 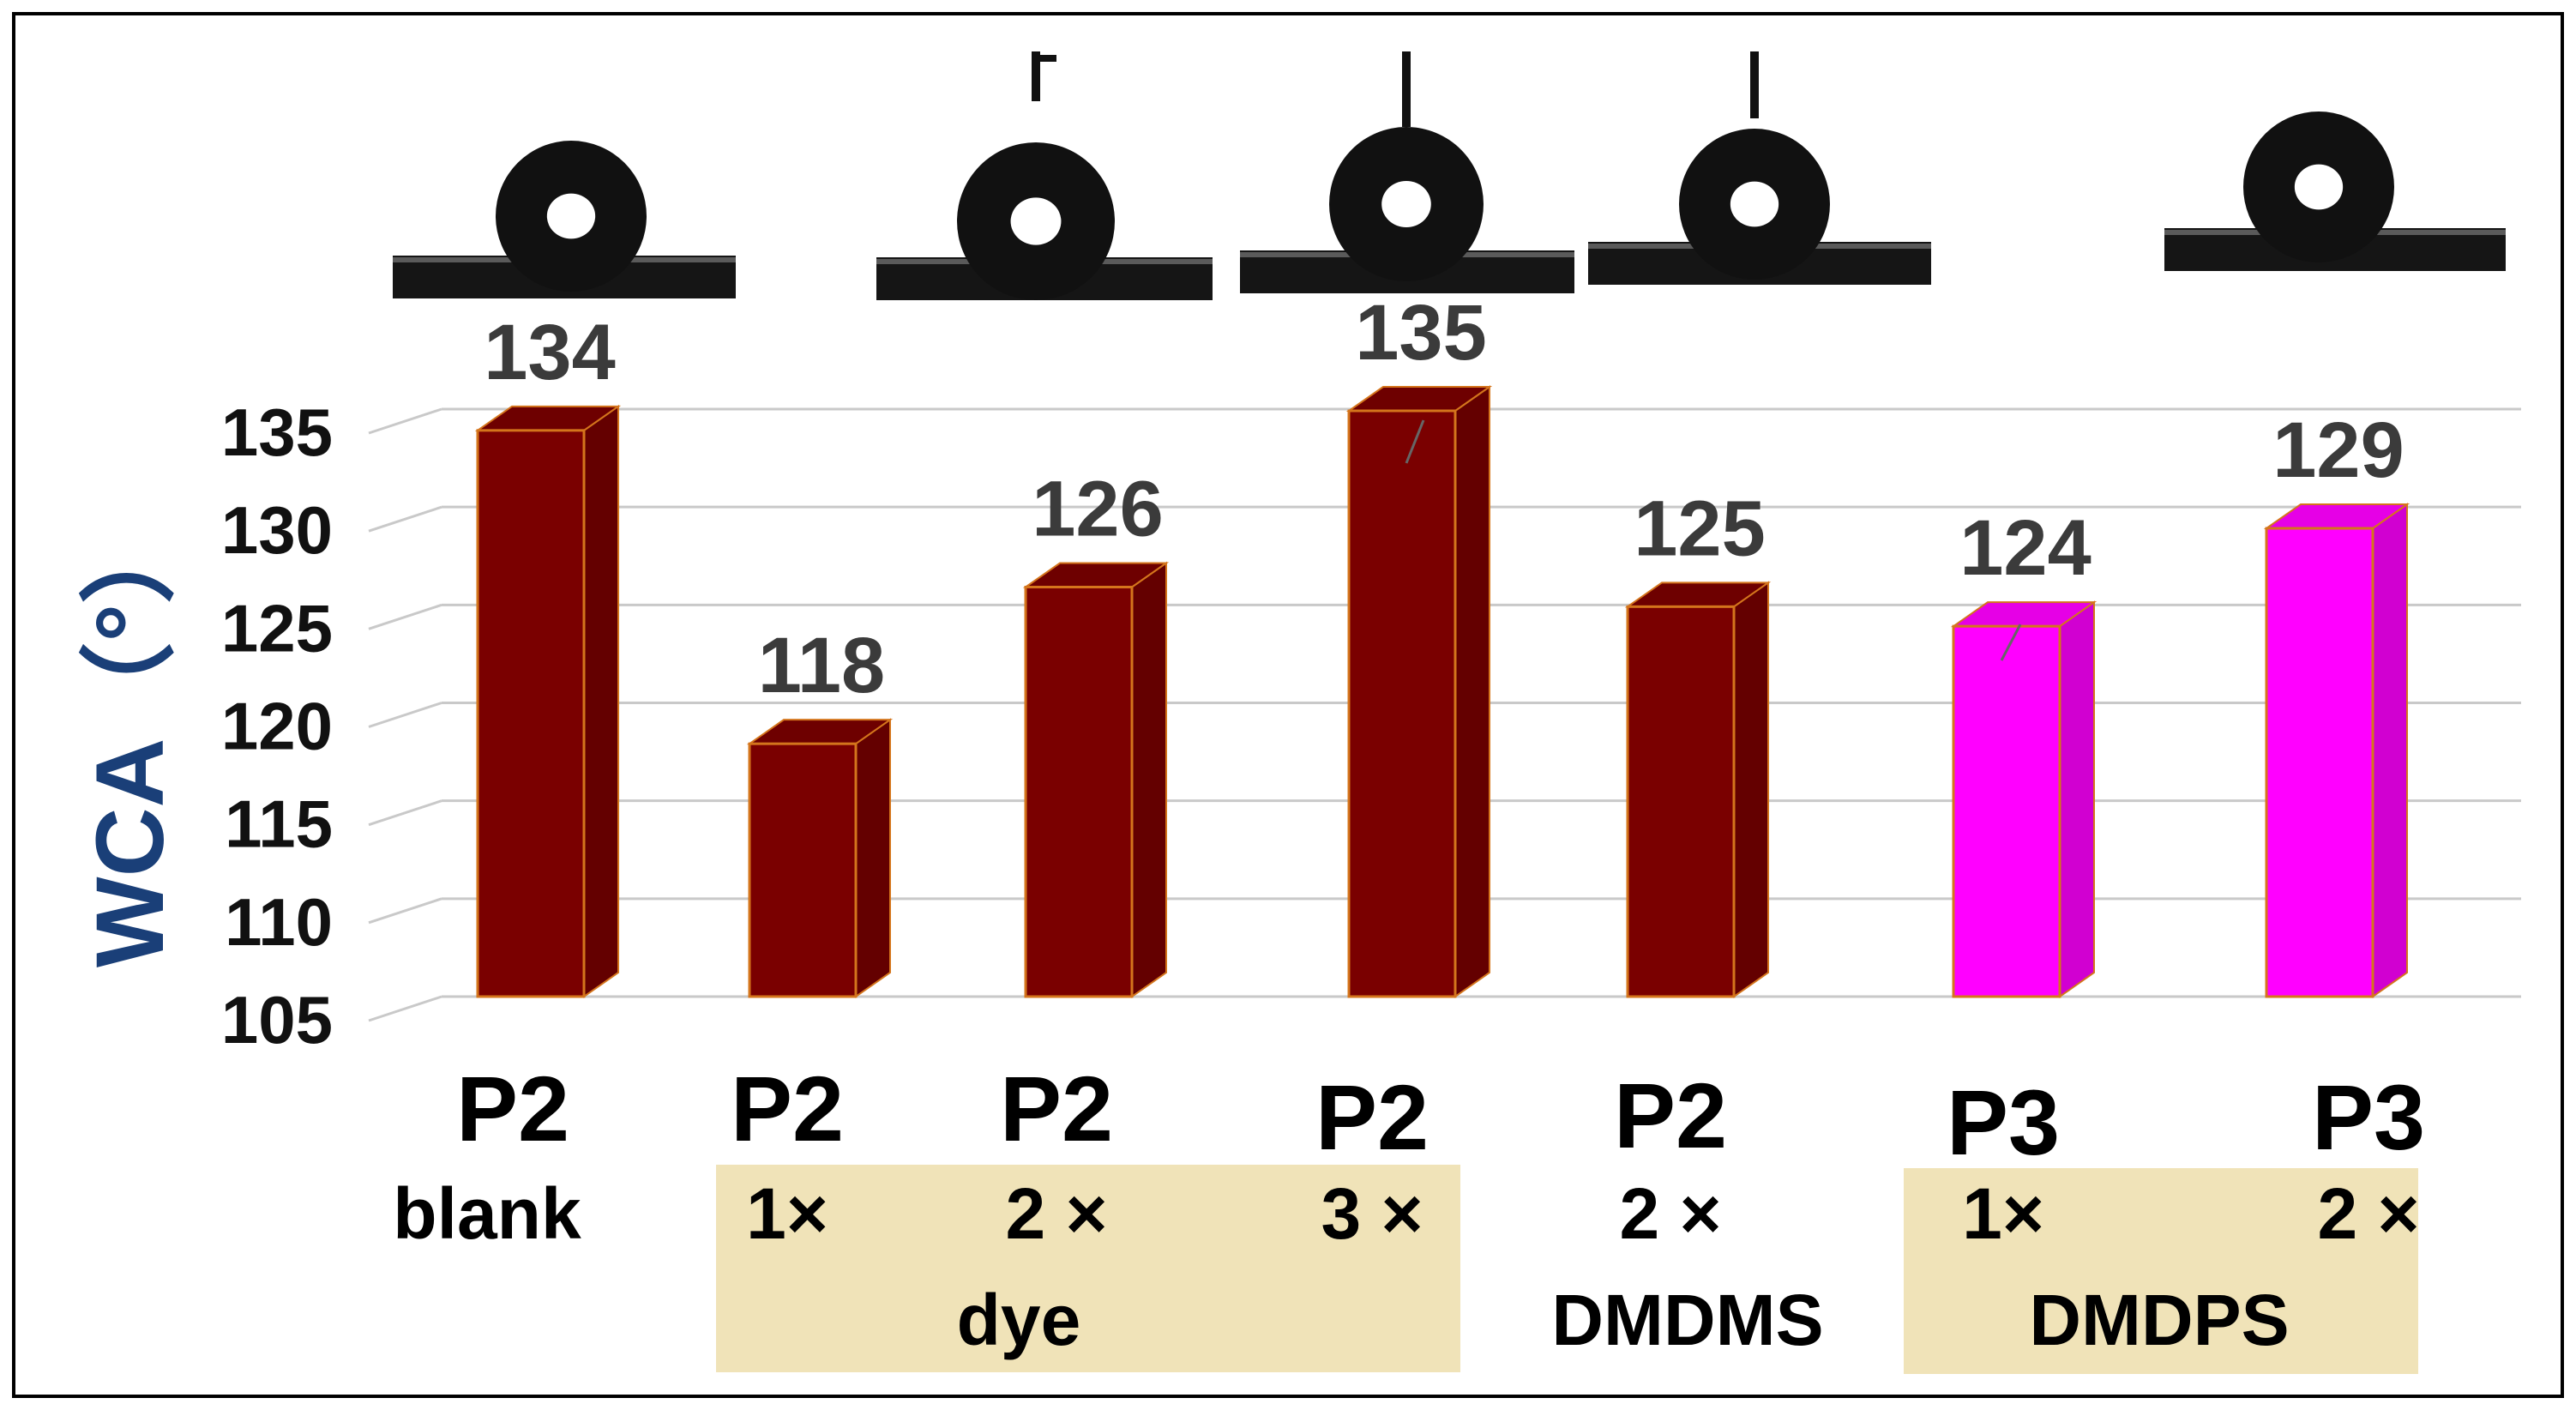 I want to click on group-label: DMDMS, so click(x=1687, y=1320).